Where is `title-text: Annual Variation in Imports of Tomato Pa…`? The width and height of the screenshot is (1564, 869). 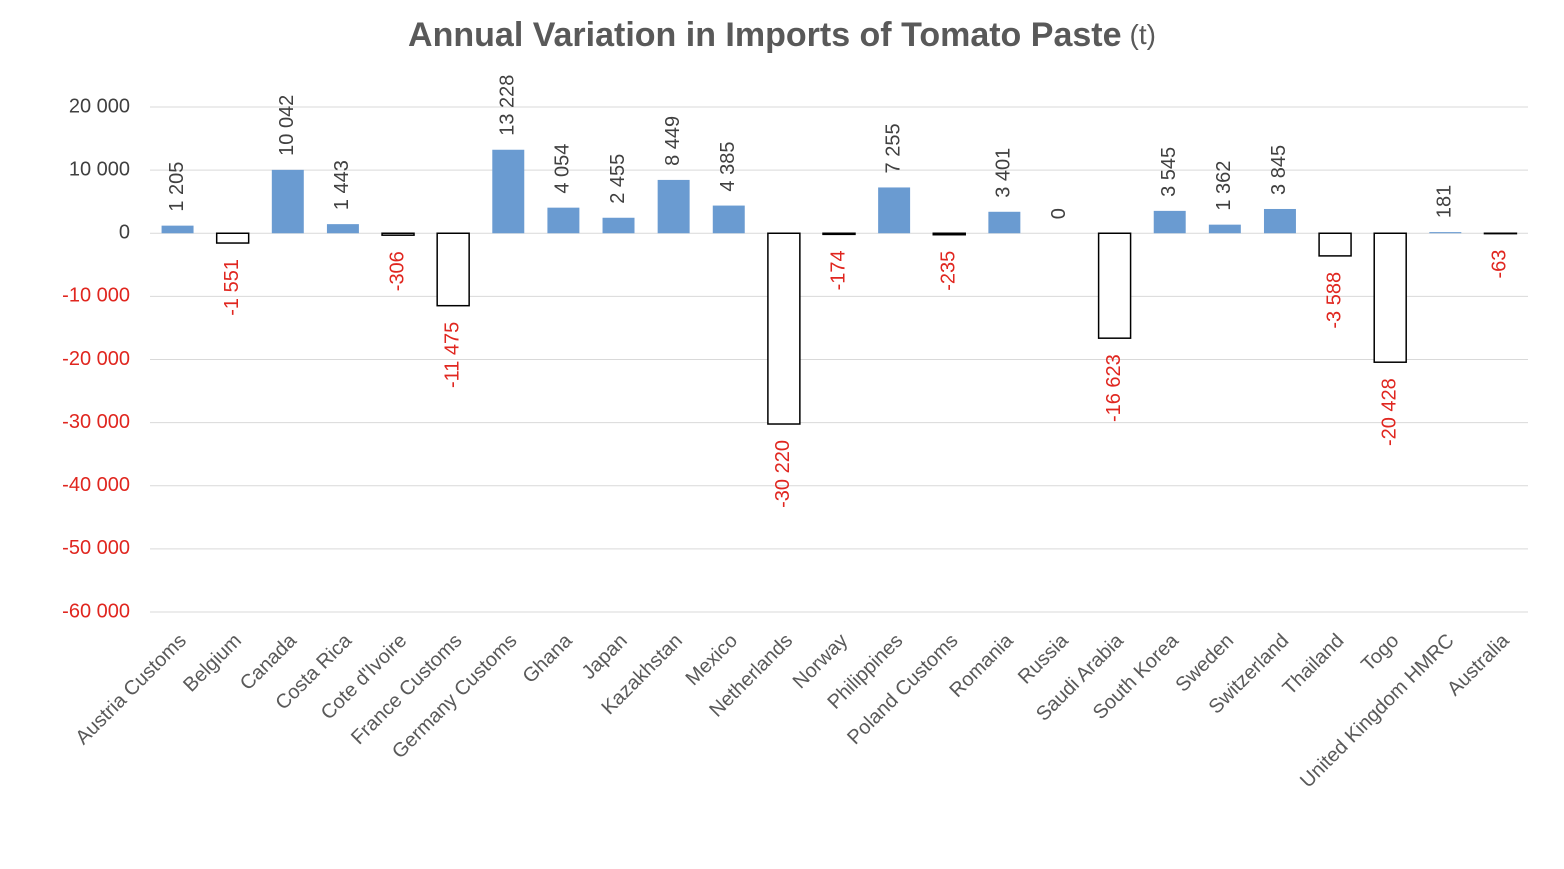 title-text: Annual Variation in Imports of Tomato Pa… is located at coordinates (764, 35).